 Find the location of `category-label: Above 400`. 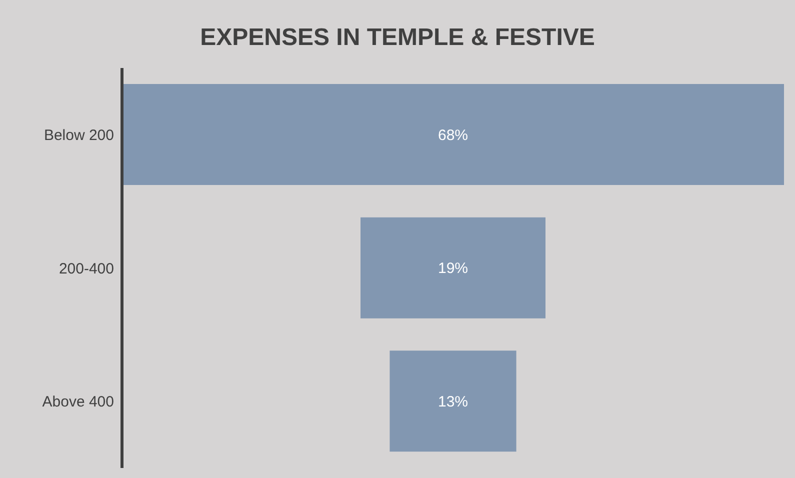

category-label: Above 400 is located at coordinates (78, 402).